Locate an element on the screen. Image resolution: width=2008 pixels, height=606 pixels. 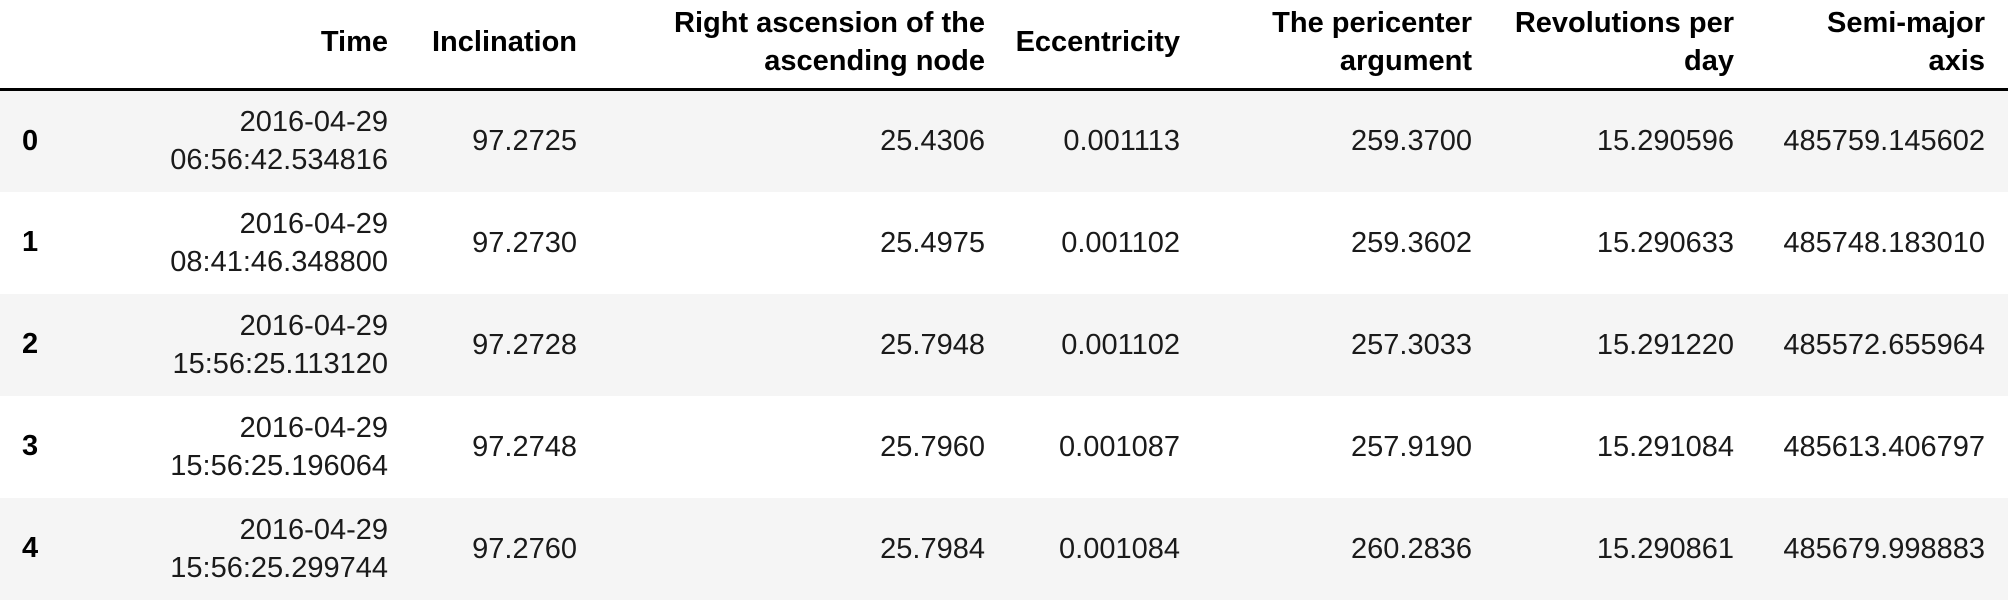
row-index: 1 is located at coordinates (30, 242).